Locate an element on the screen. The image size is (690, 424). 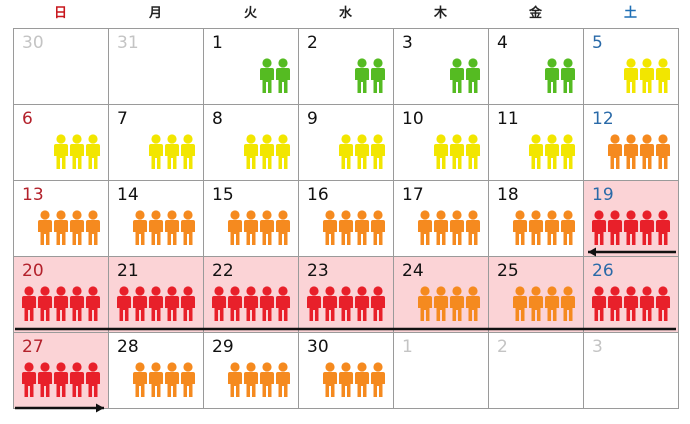
day-cell: 29 is located at coordinates (251, 370).